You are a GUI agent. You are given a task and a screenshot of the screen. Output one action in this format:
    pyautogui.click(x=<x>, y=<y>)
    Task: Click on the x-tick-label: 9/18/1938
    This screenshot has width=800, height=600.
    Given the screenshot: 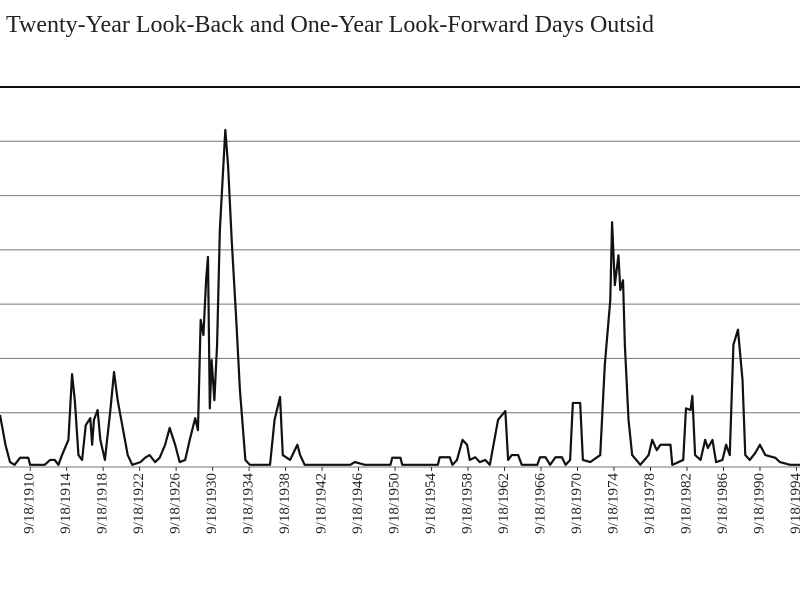 What is the action you would take?
    pyautogui.click(x=285, y=503)
    